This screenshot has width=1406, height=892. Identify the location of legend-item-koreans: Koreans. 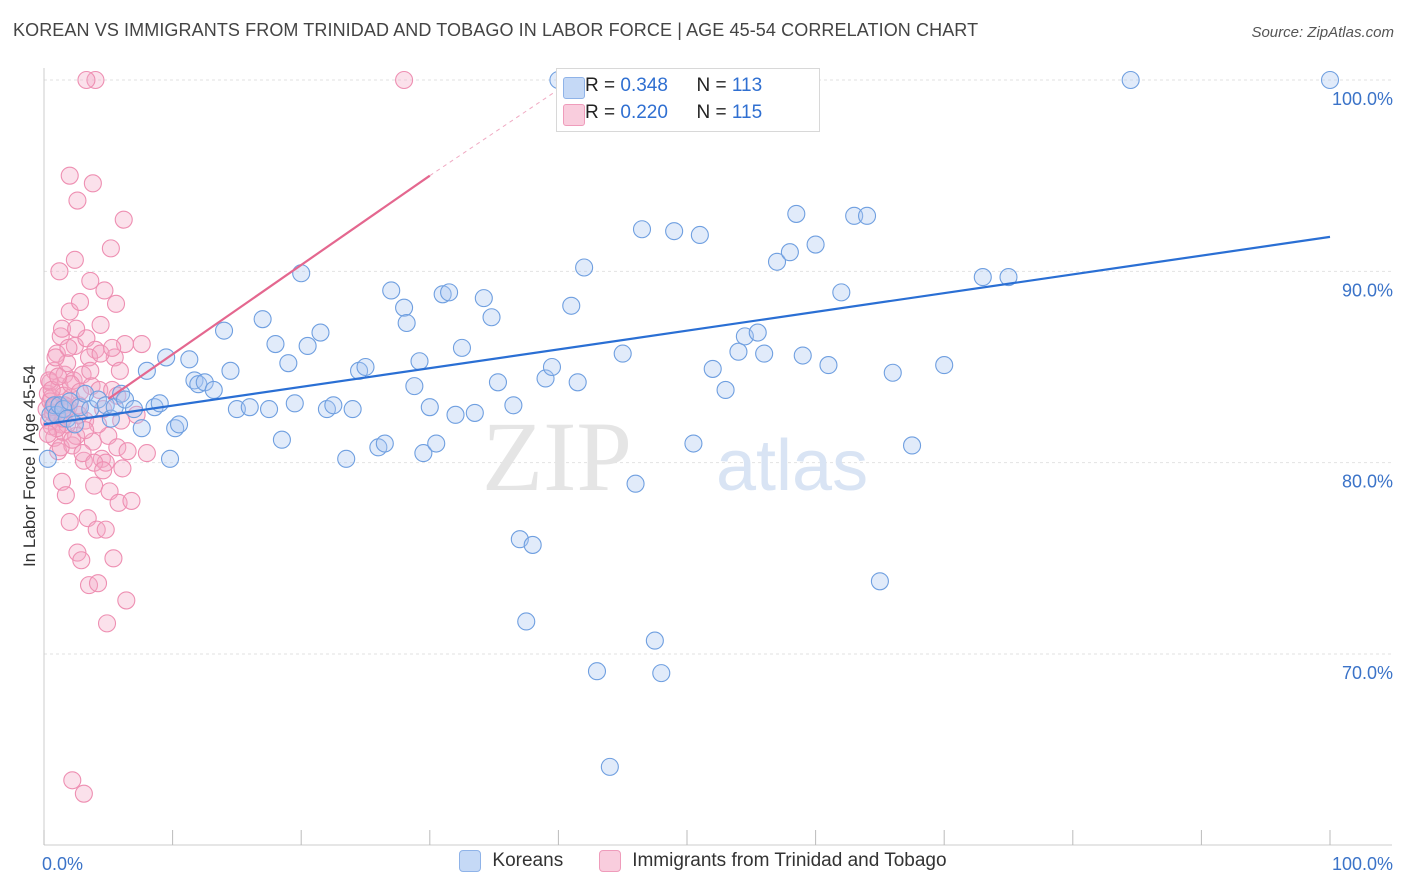
(511, 861).